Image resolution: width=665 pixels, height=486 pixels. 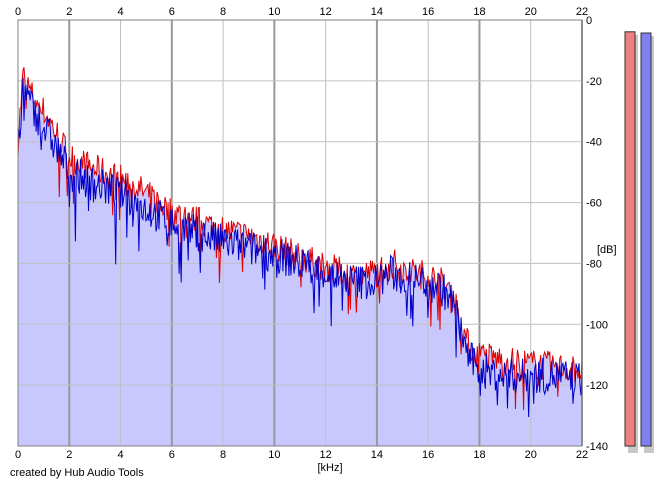 What do you see at coordinates (274, 455) in the screenshot?
I see `x-tick-label-bottom: 10` at bounding box center [274, 455].